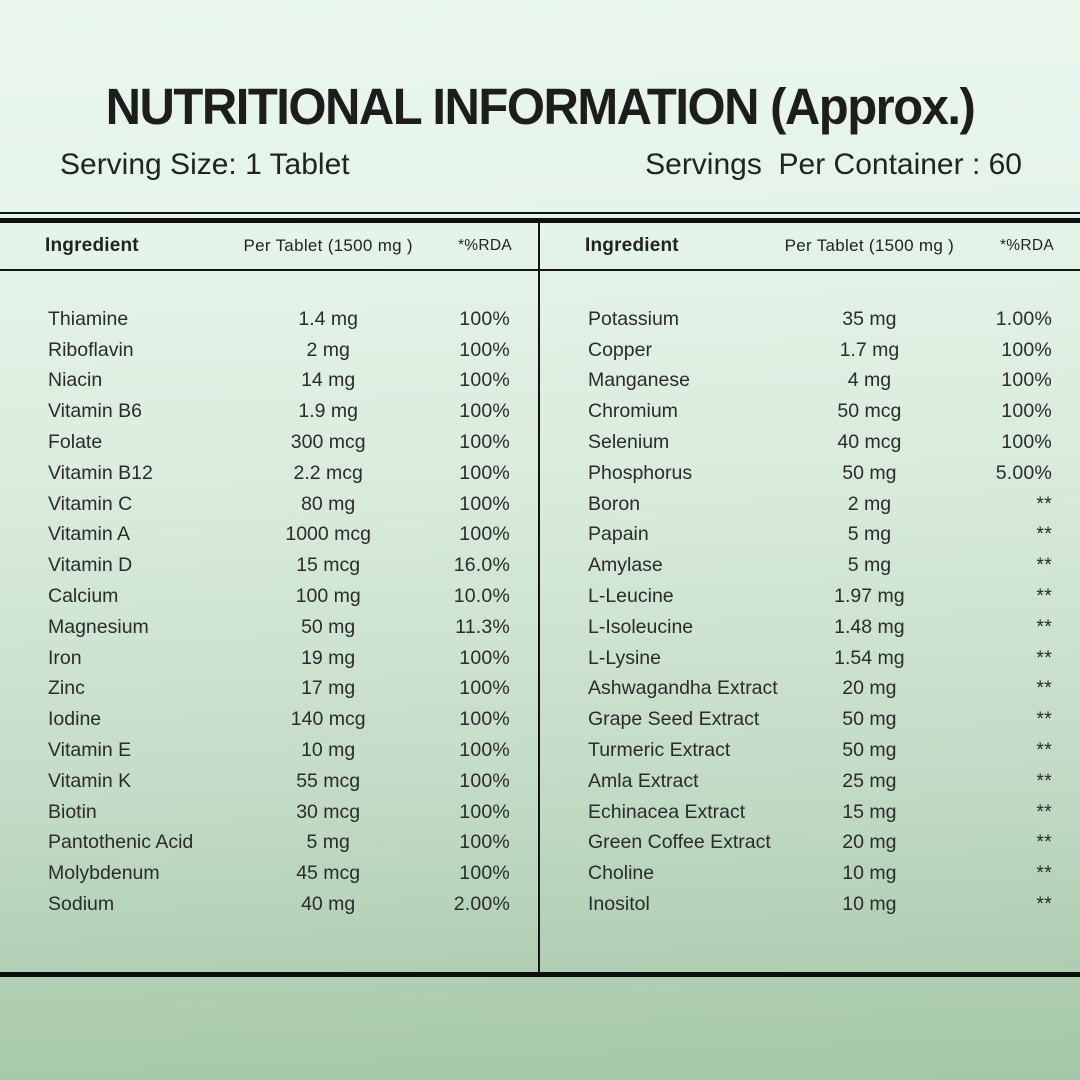 The height and width of the screenshot is (1080, 1080). What do you see at coordinates (810, 319) in the screenshot?
I see `table-row: Potassium 35 mg 1.00%` at bounding box center [810, 319].